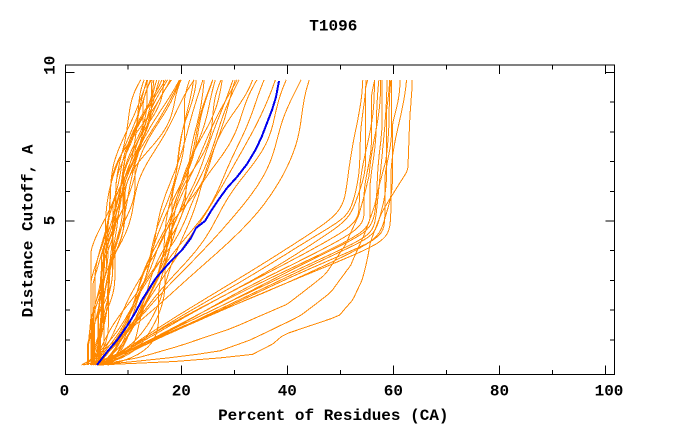 The height and width of the screenshot is (445, 680). What do you see at coordinates (287, 392) in the screenshot?
I see `svg-text: 40` at bounding box center [287, 392].